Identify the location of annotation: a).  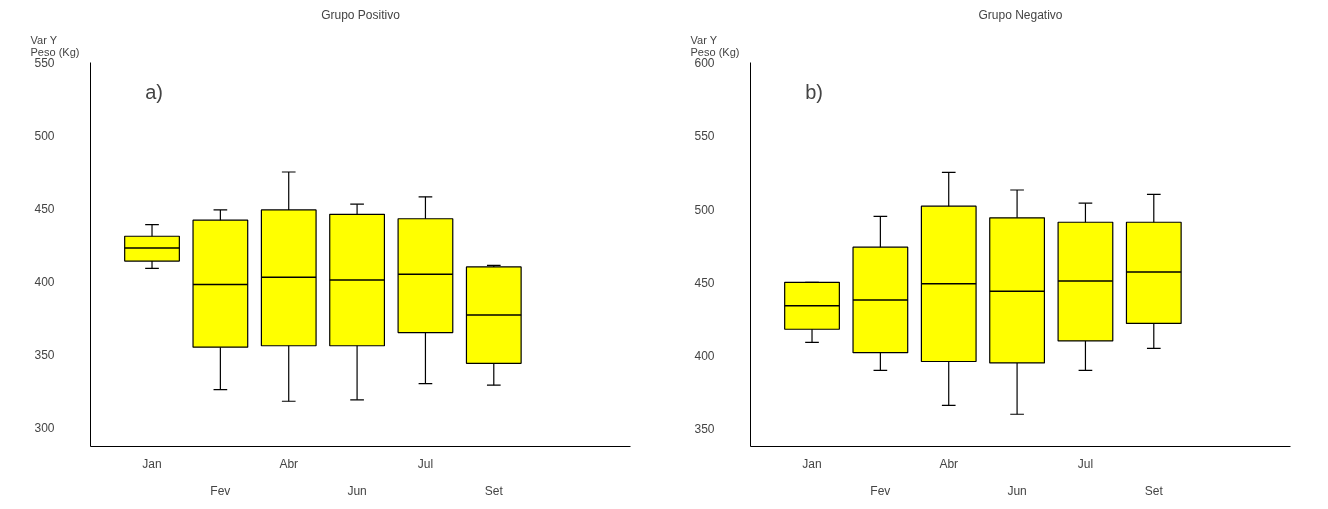
(154, 91).